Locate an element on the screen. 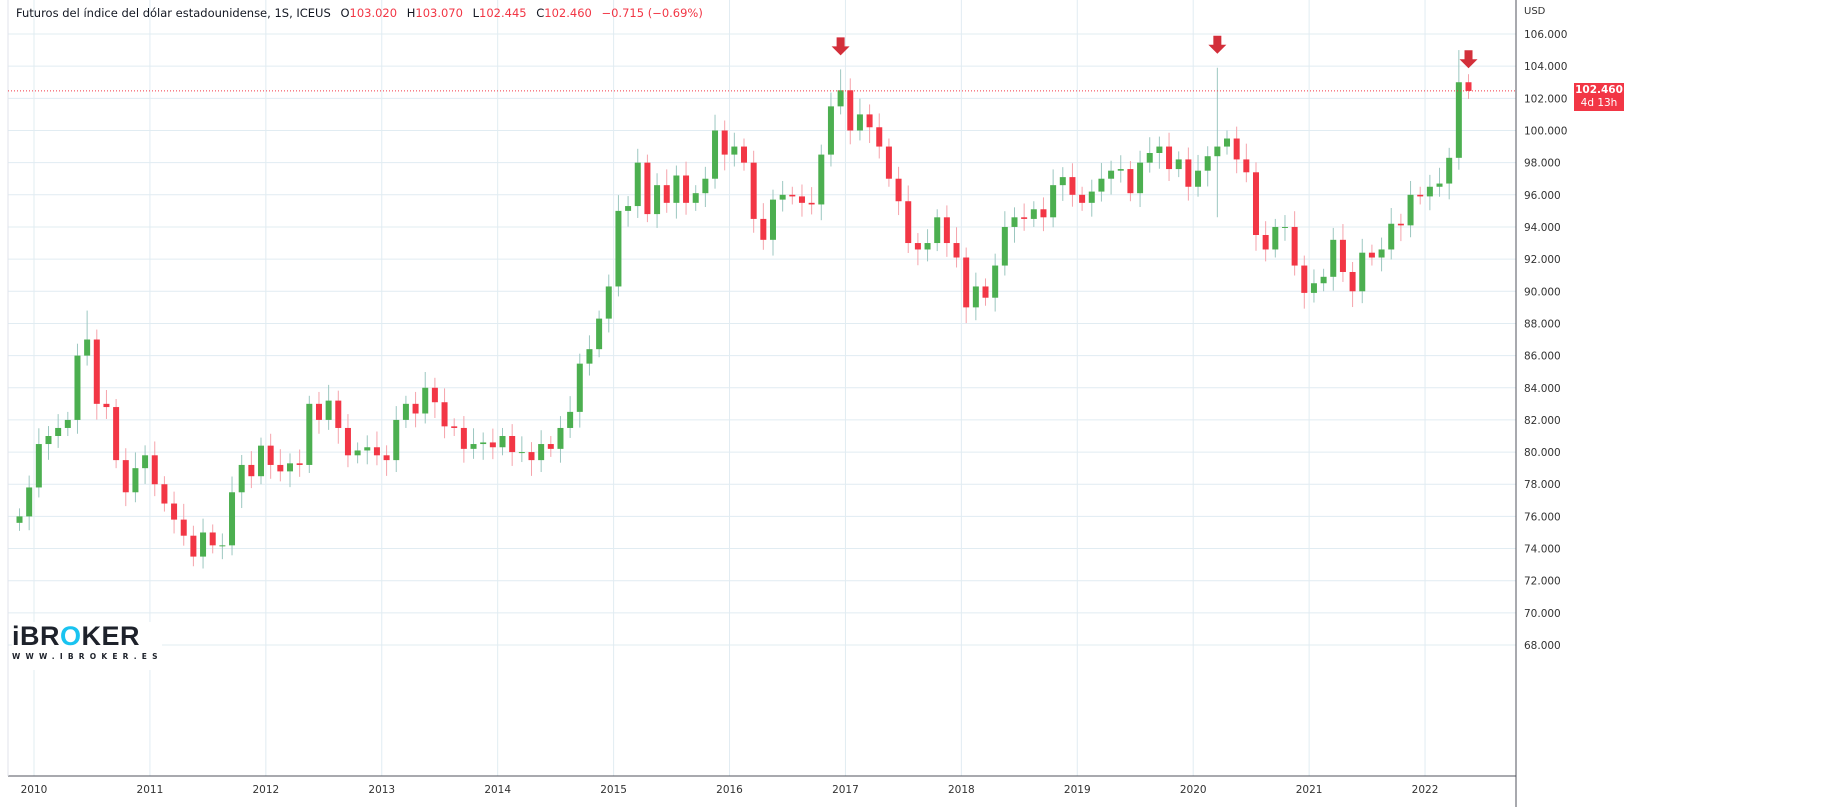 The height and width of the screenshot is (807, 1826). x-tick-label: 2015 is located at coordinates (613, 790).